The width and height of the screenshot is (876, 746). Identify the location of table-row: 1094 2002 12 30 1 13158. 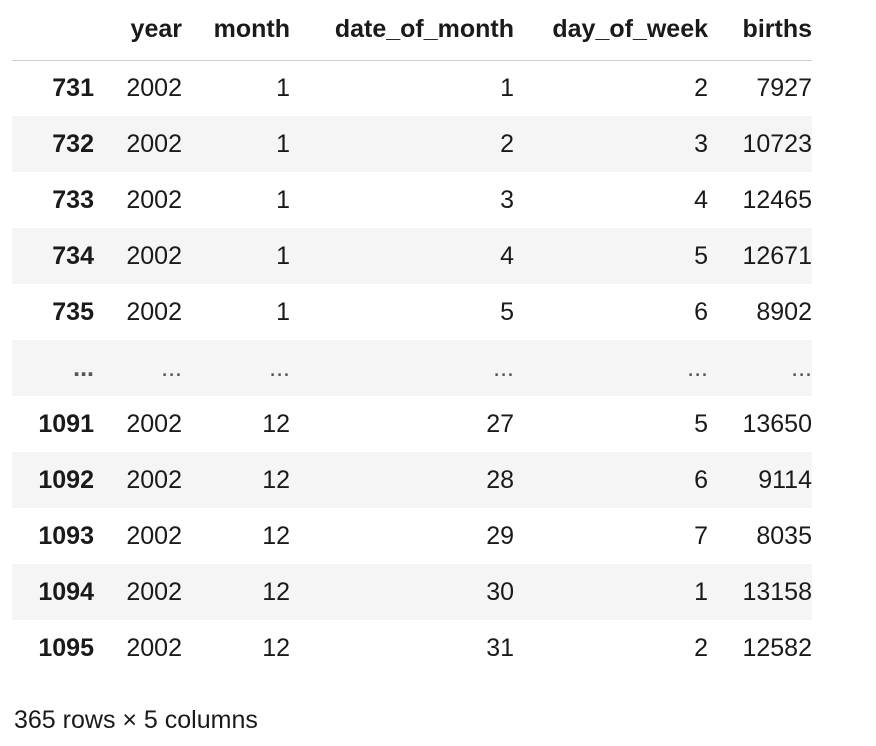
(412, 592).